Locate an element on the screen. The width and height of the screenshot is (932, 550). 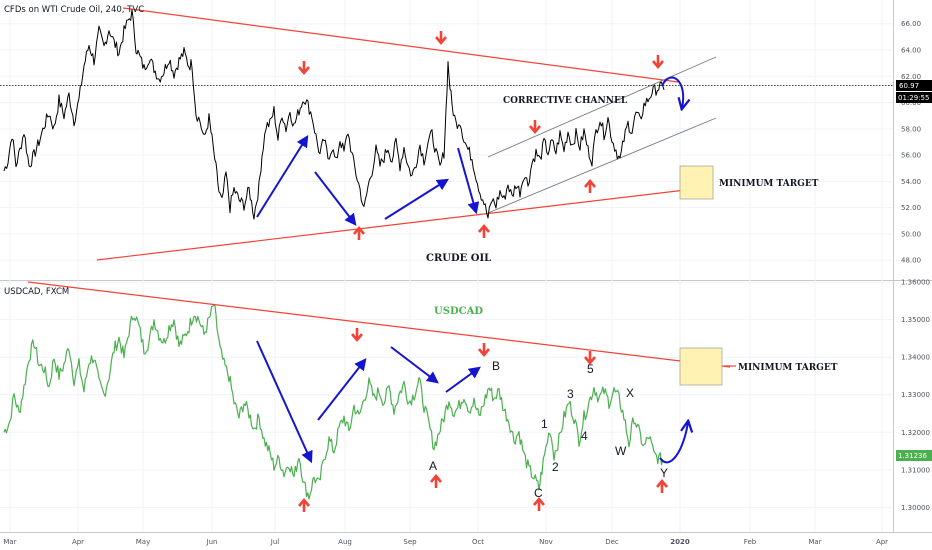
corrective-channel-label: CORRECTIVE CHANNEL is located at coordinates (565, 101).